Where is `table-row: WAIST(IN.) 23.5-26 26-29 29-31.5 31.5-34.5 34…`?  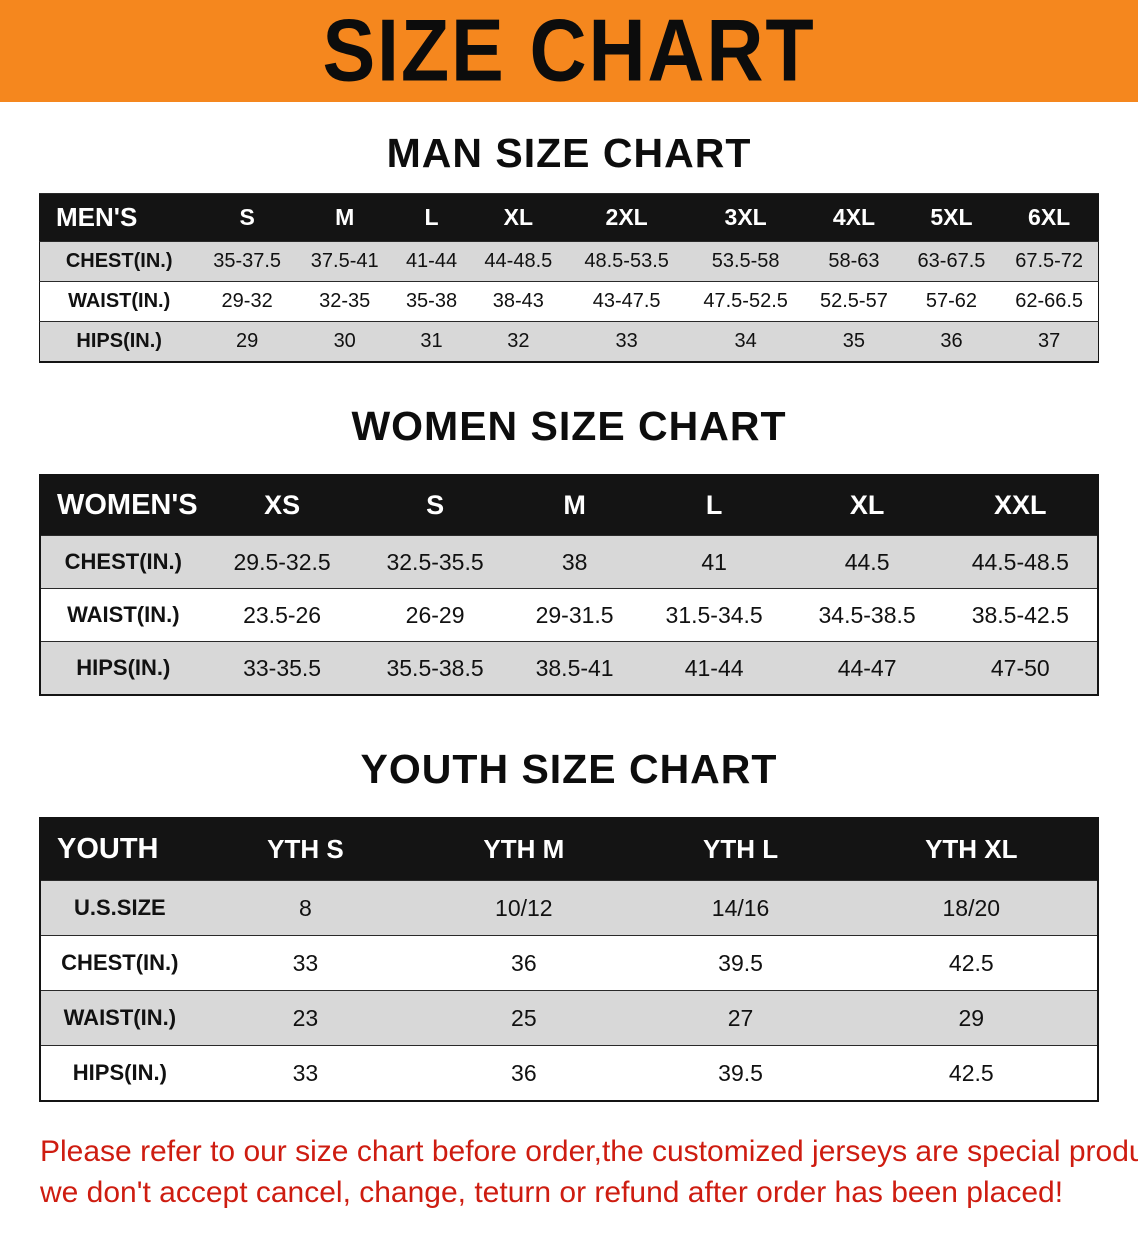
table-row: WAIST(IN.) 23.5-26 26-29 29-31.5 31.5-34.5 34… is located at coordinates (569, 615).